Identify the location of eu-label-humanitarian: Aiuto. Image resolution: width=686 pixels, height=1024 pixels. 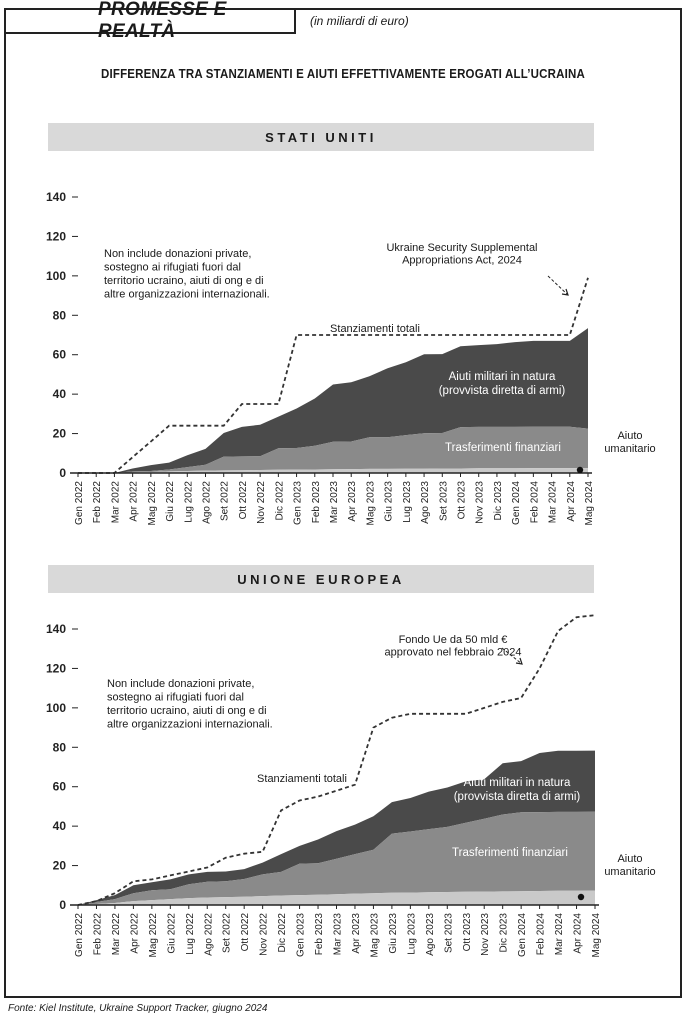
(629, 859).